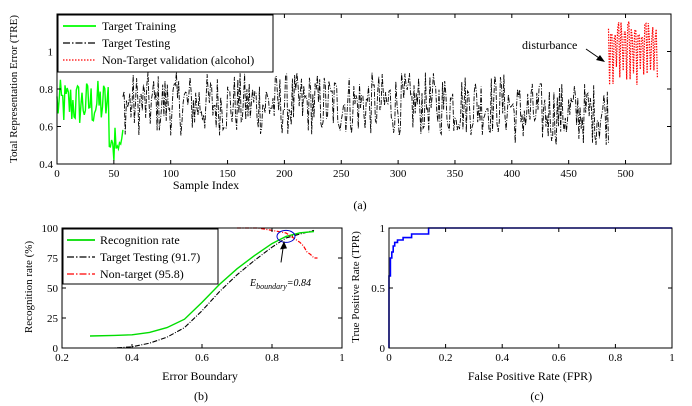  Describe the element at coordinates (142, 274) in the screenshot. I see `panel-b-legend-label: Non-target (95.8)` at that location.